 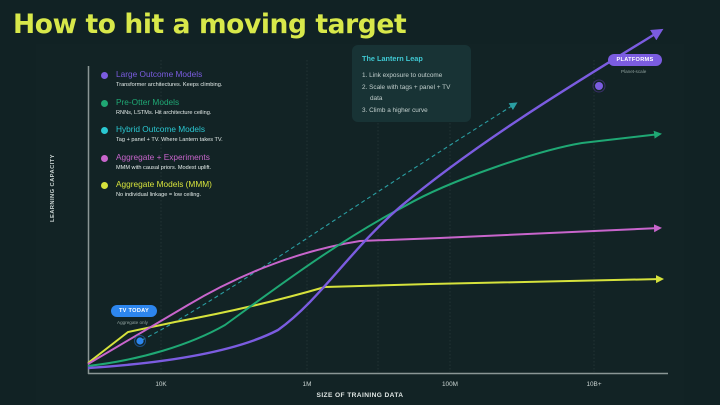 I want to click on legend-label: Pre-Otter Models, so click(x=148, y=101).